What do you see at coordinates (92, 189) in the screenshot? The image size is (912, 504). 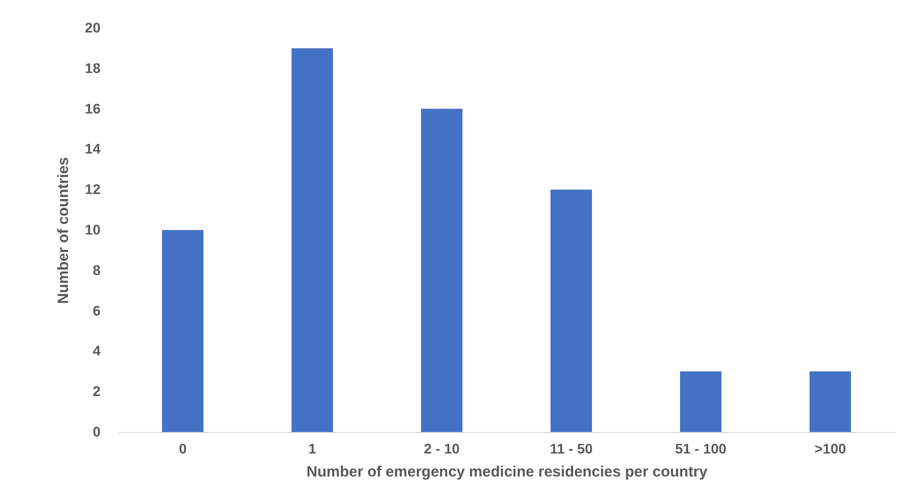 I see `y-tick-label: 12` at bounding box center [92, 189].